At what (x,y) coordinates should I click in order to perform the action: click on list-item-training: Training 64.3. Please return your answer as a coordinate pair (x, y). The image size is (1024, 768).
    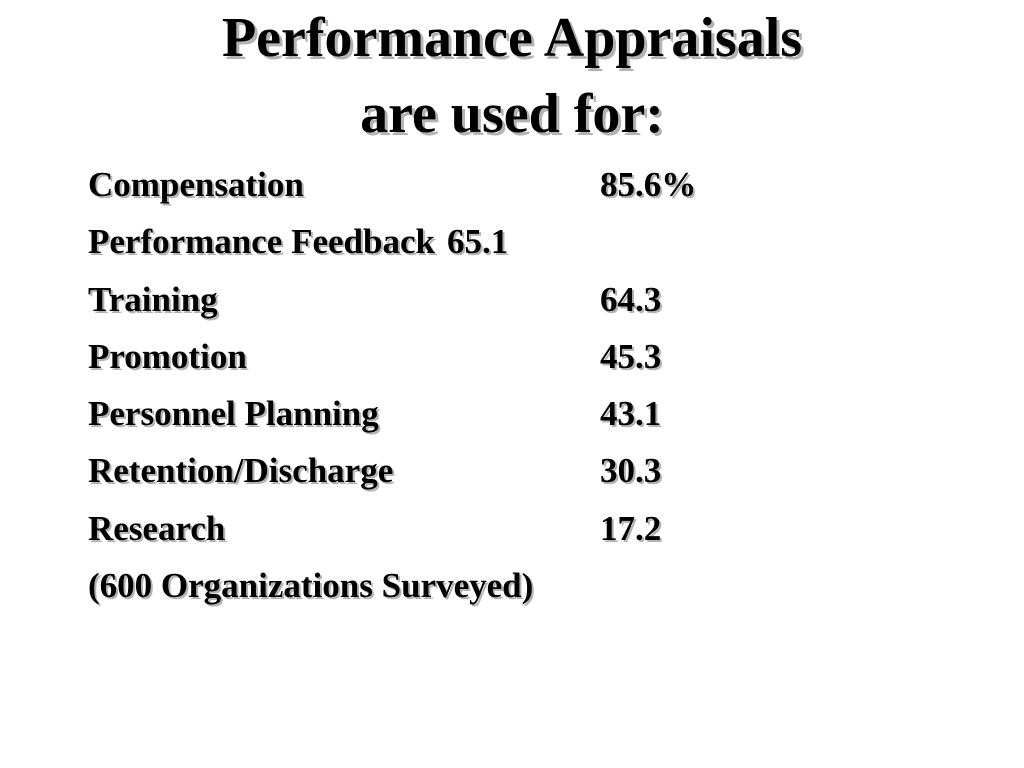
    Looking at the image, I should click on (528, 303).